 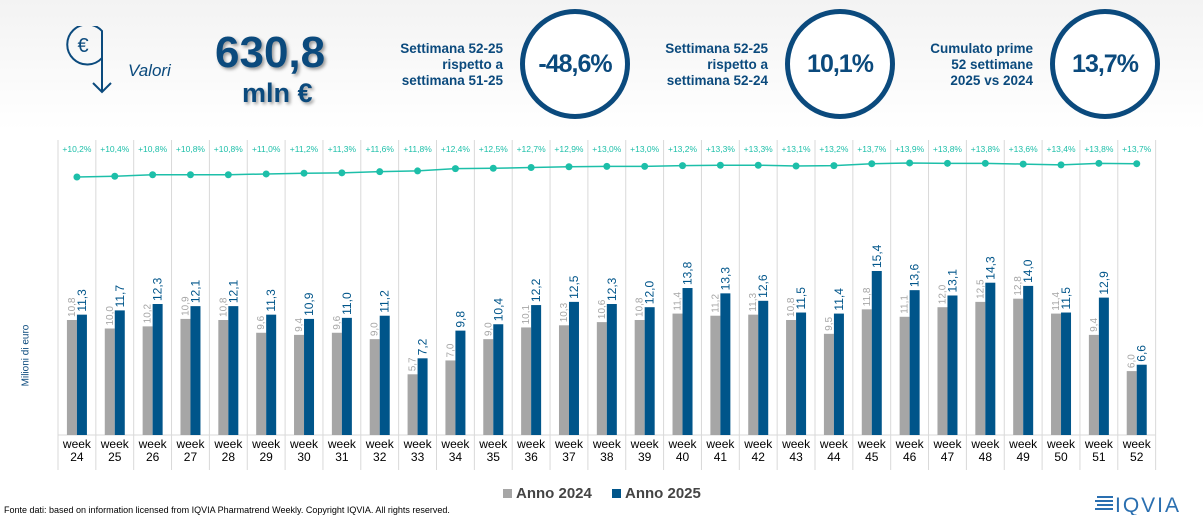 I want to click on bar-value-label: 12,5, so click(x=980, y=289).